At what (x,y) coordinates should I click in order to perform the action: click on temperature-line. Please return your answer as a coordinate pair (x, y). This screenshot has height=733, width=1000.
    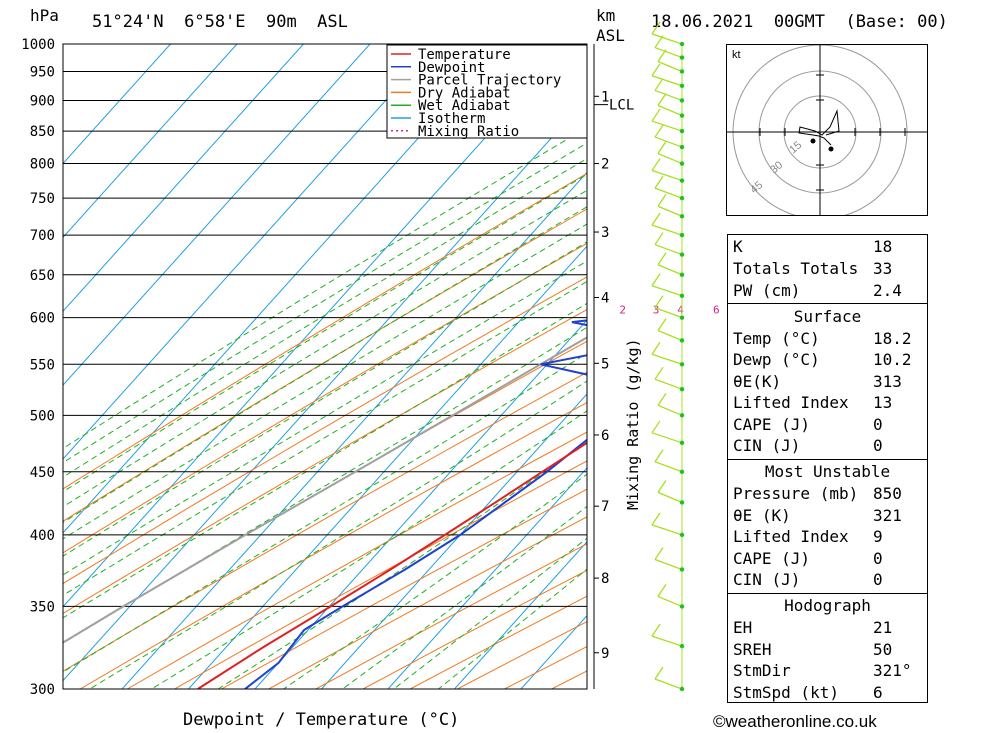
    Looking at the image, I should click on (392, 565).